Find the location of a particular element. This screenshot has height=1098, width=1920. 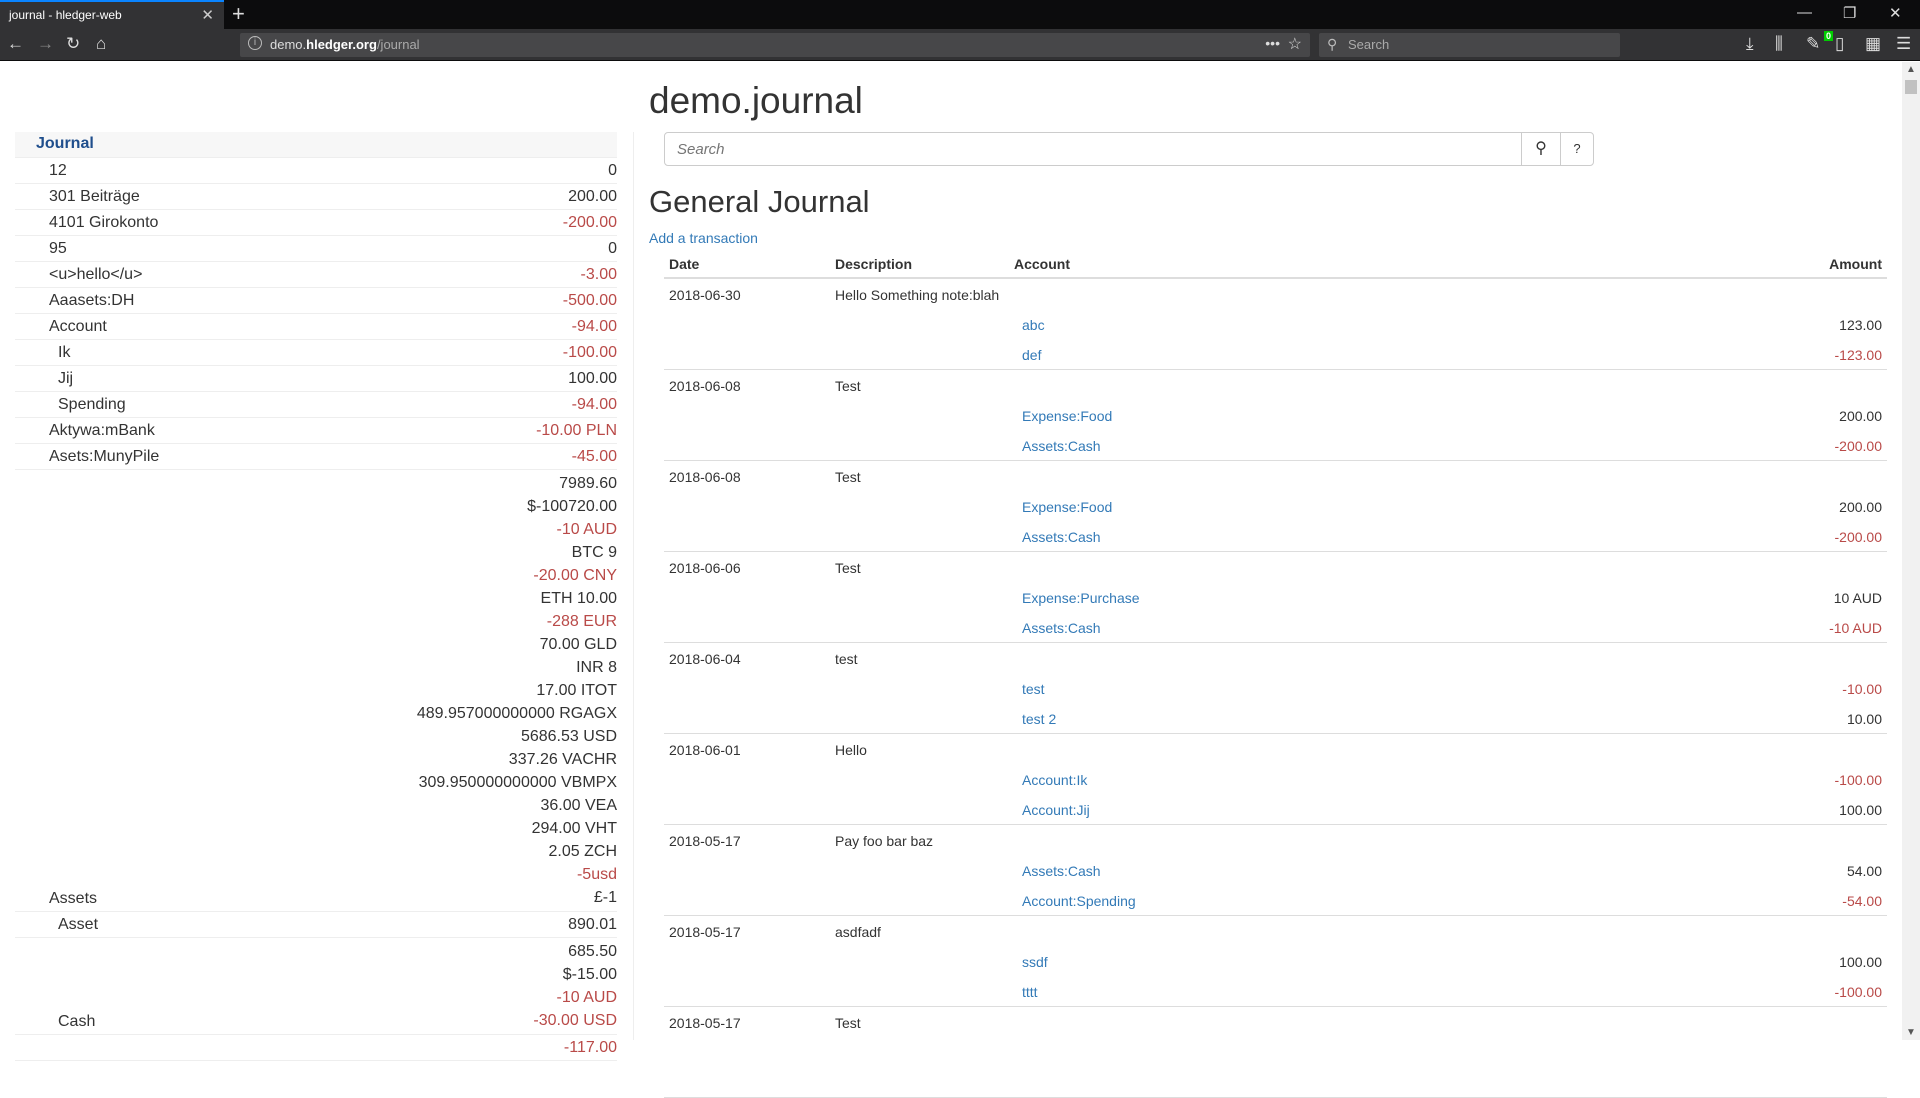

sidebar-account-row: 95 0 is located at coordinates (316, 249).